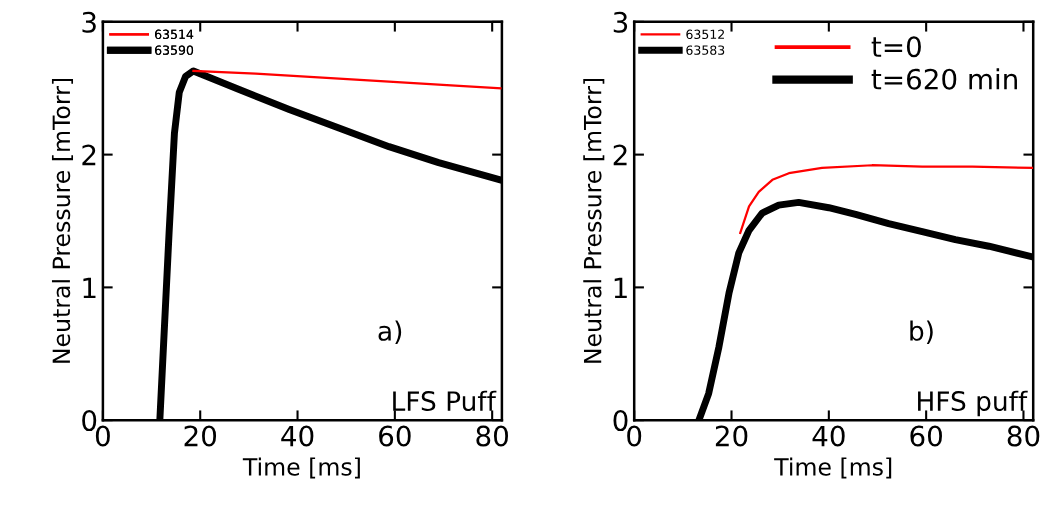 This screenshot has width=1050, height=520. What do you see at coordinates (174, 34) in the screenshot?
I see `legend-label: 63514` at bounding box center [174, 34].